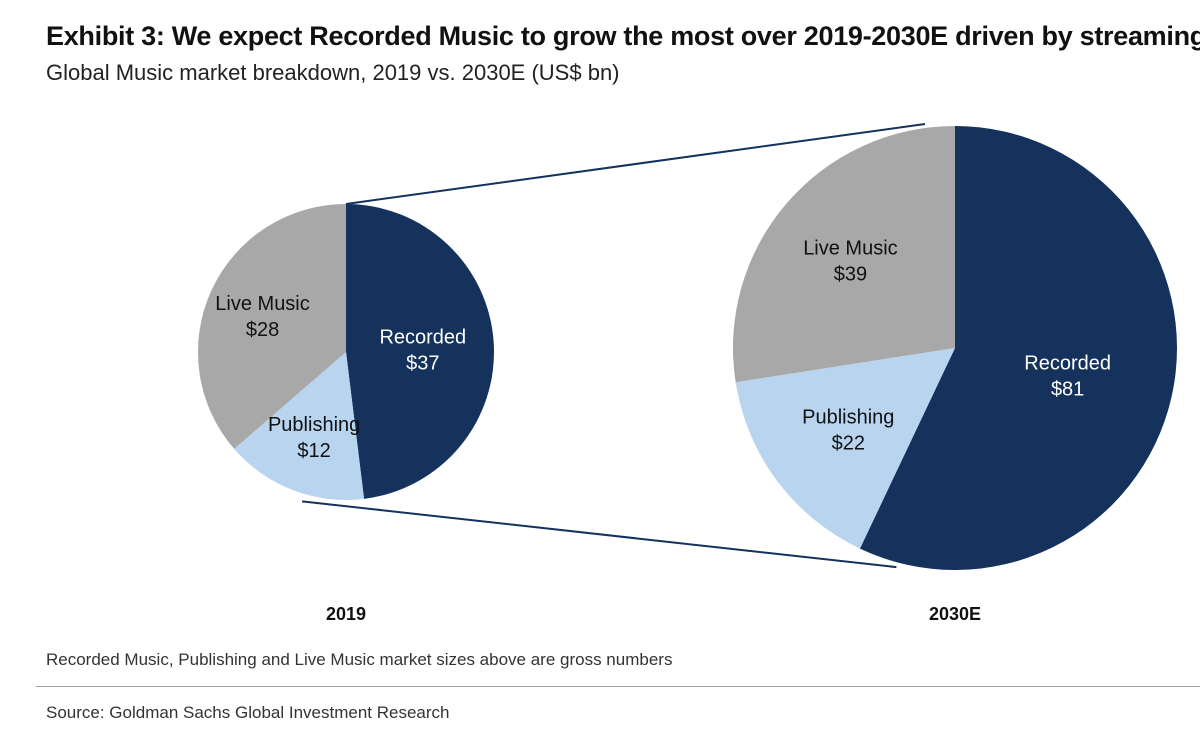 Image resolution: width=1200 pixels, height=744 pixels. I want to click on pie-2019-value-recorded: $37, so click(422, 363).